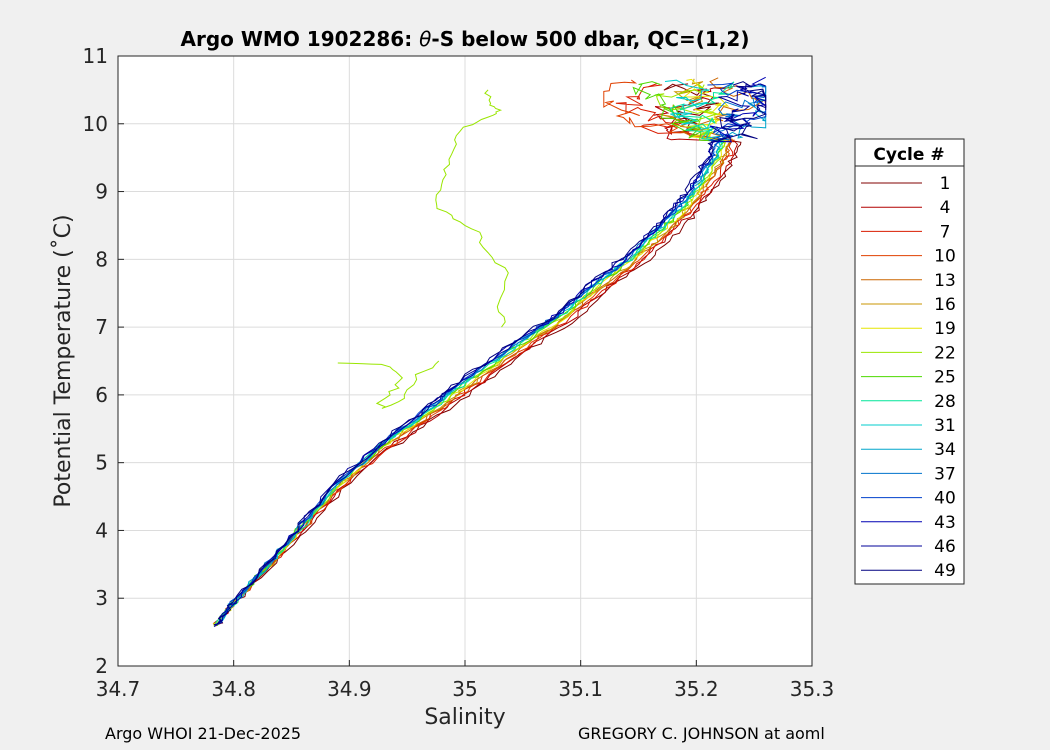 This screenshot has height=750, width=1050. What do you see at coordinates (101, 598) in the screenshot?
I see `y-tick-label: 3` at bounding box center [101, 598].